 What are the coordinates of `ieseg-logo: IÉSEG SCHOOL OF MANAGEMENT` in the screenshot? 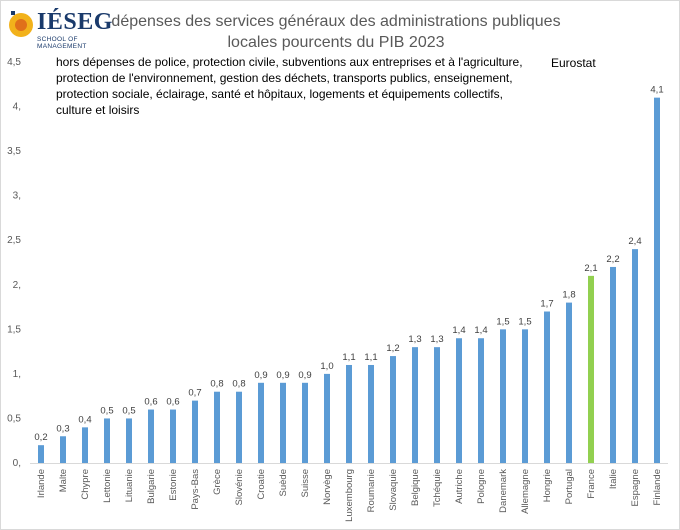 It's located at (59, 28).